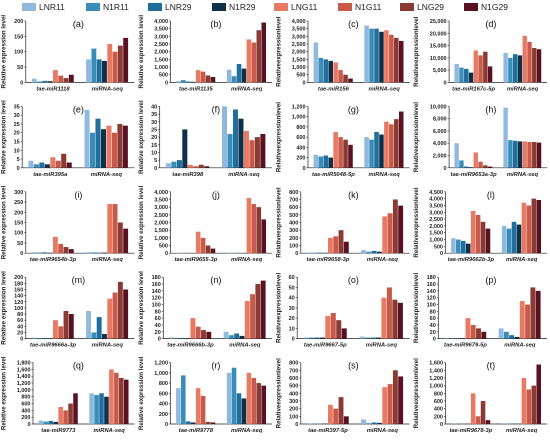 The height and width of the screenshot is (441, 550). What do you see at coordinates (293, 402) in the screenshot?
I see `y-tick-label: 300` at bounding box center [293, 402].